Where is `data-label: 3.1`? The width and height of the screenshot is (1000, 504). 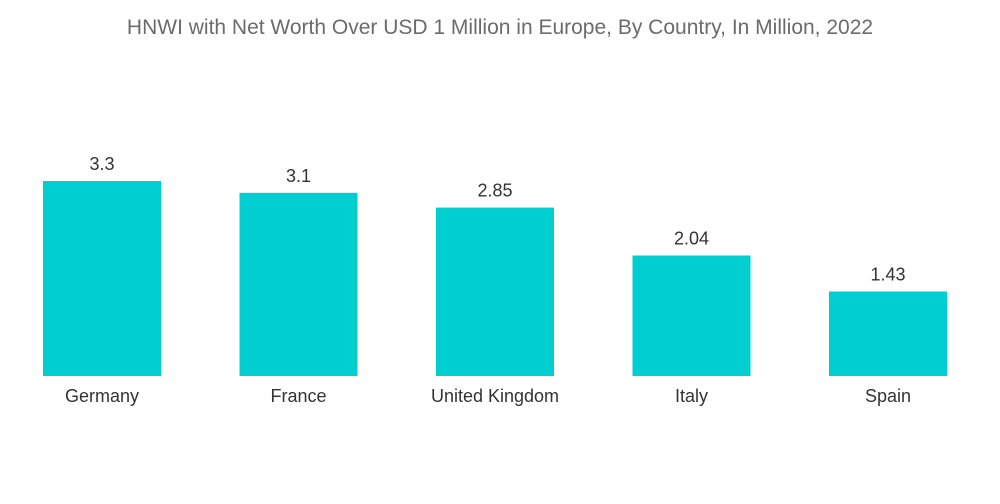 data-label: 3.1 is located at coordinates (298, 176).